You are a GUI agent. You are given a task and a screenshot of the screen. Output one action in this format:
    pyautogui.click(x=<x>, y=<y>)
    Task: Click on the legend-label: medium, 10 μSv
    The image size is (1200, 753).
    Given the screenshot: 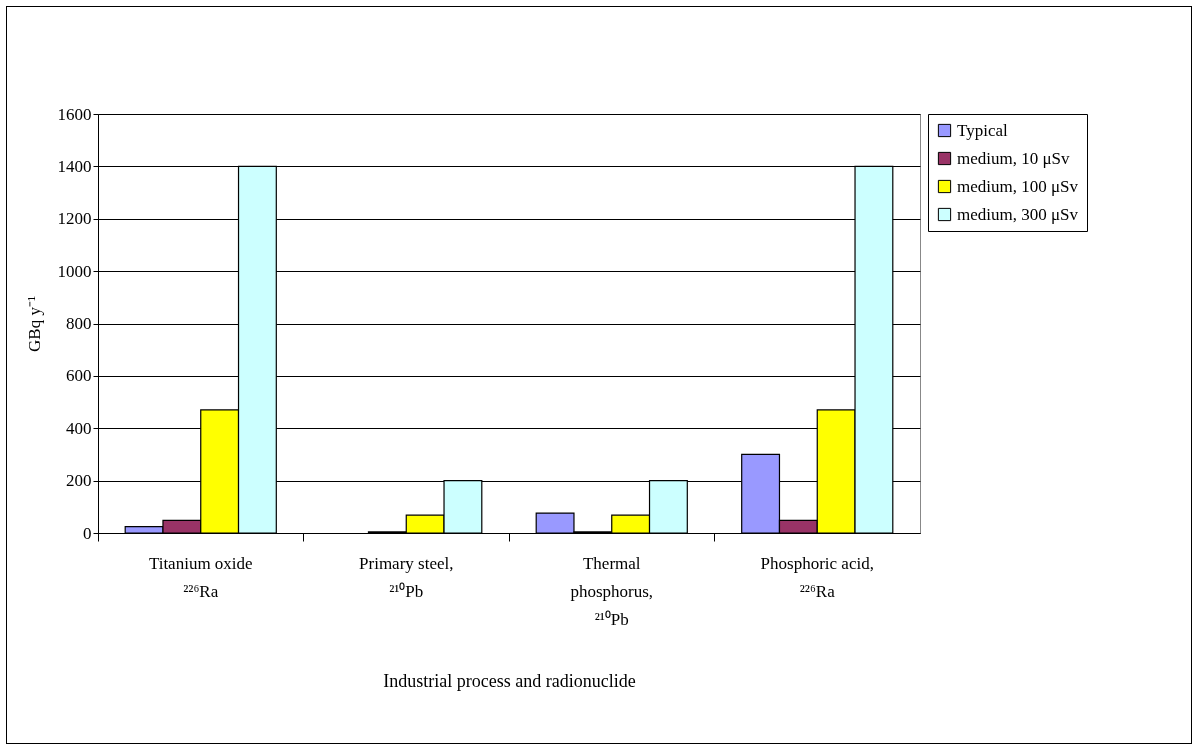 What is the action you would take?
    pyautogui.click(x=1014, y=158)
    